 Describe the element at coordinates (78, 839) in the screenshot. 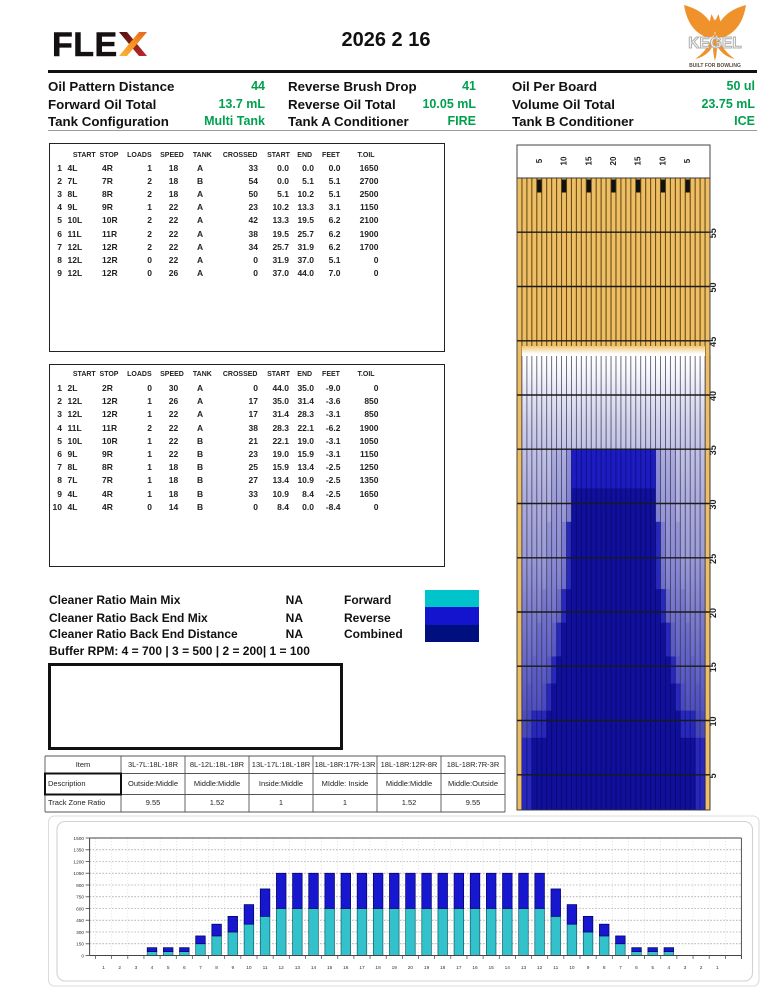

I see `svg-text: 1500` at that location.